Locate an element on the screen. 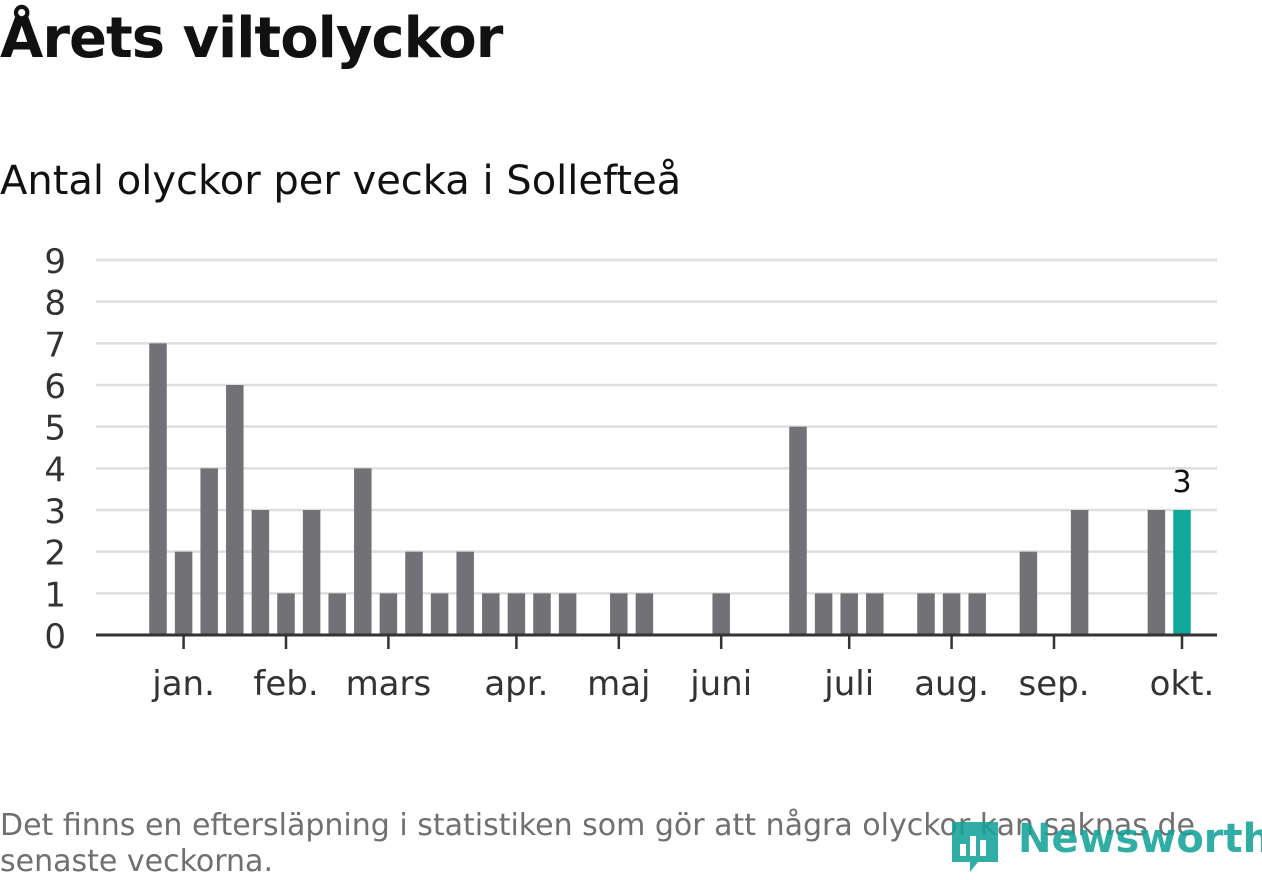 Image resolution: width=1262 pixels, height=880 pixels. y-tick-label-3: 3 is located at coordinates (55, 512).